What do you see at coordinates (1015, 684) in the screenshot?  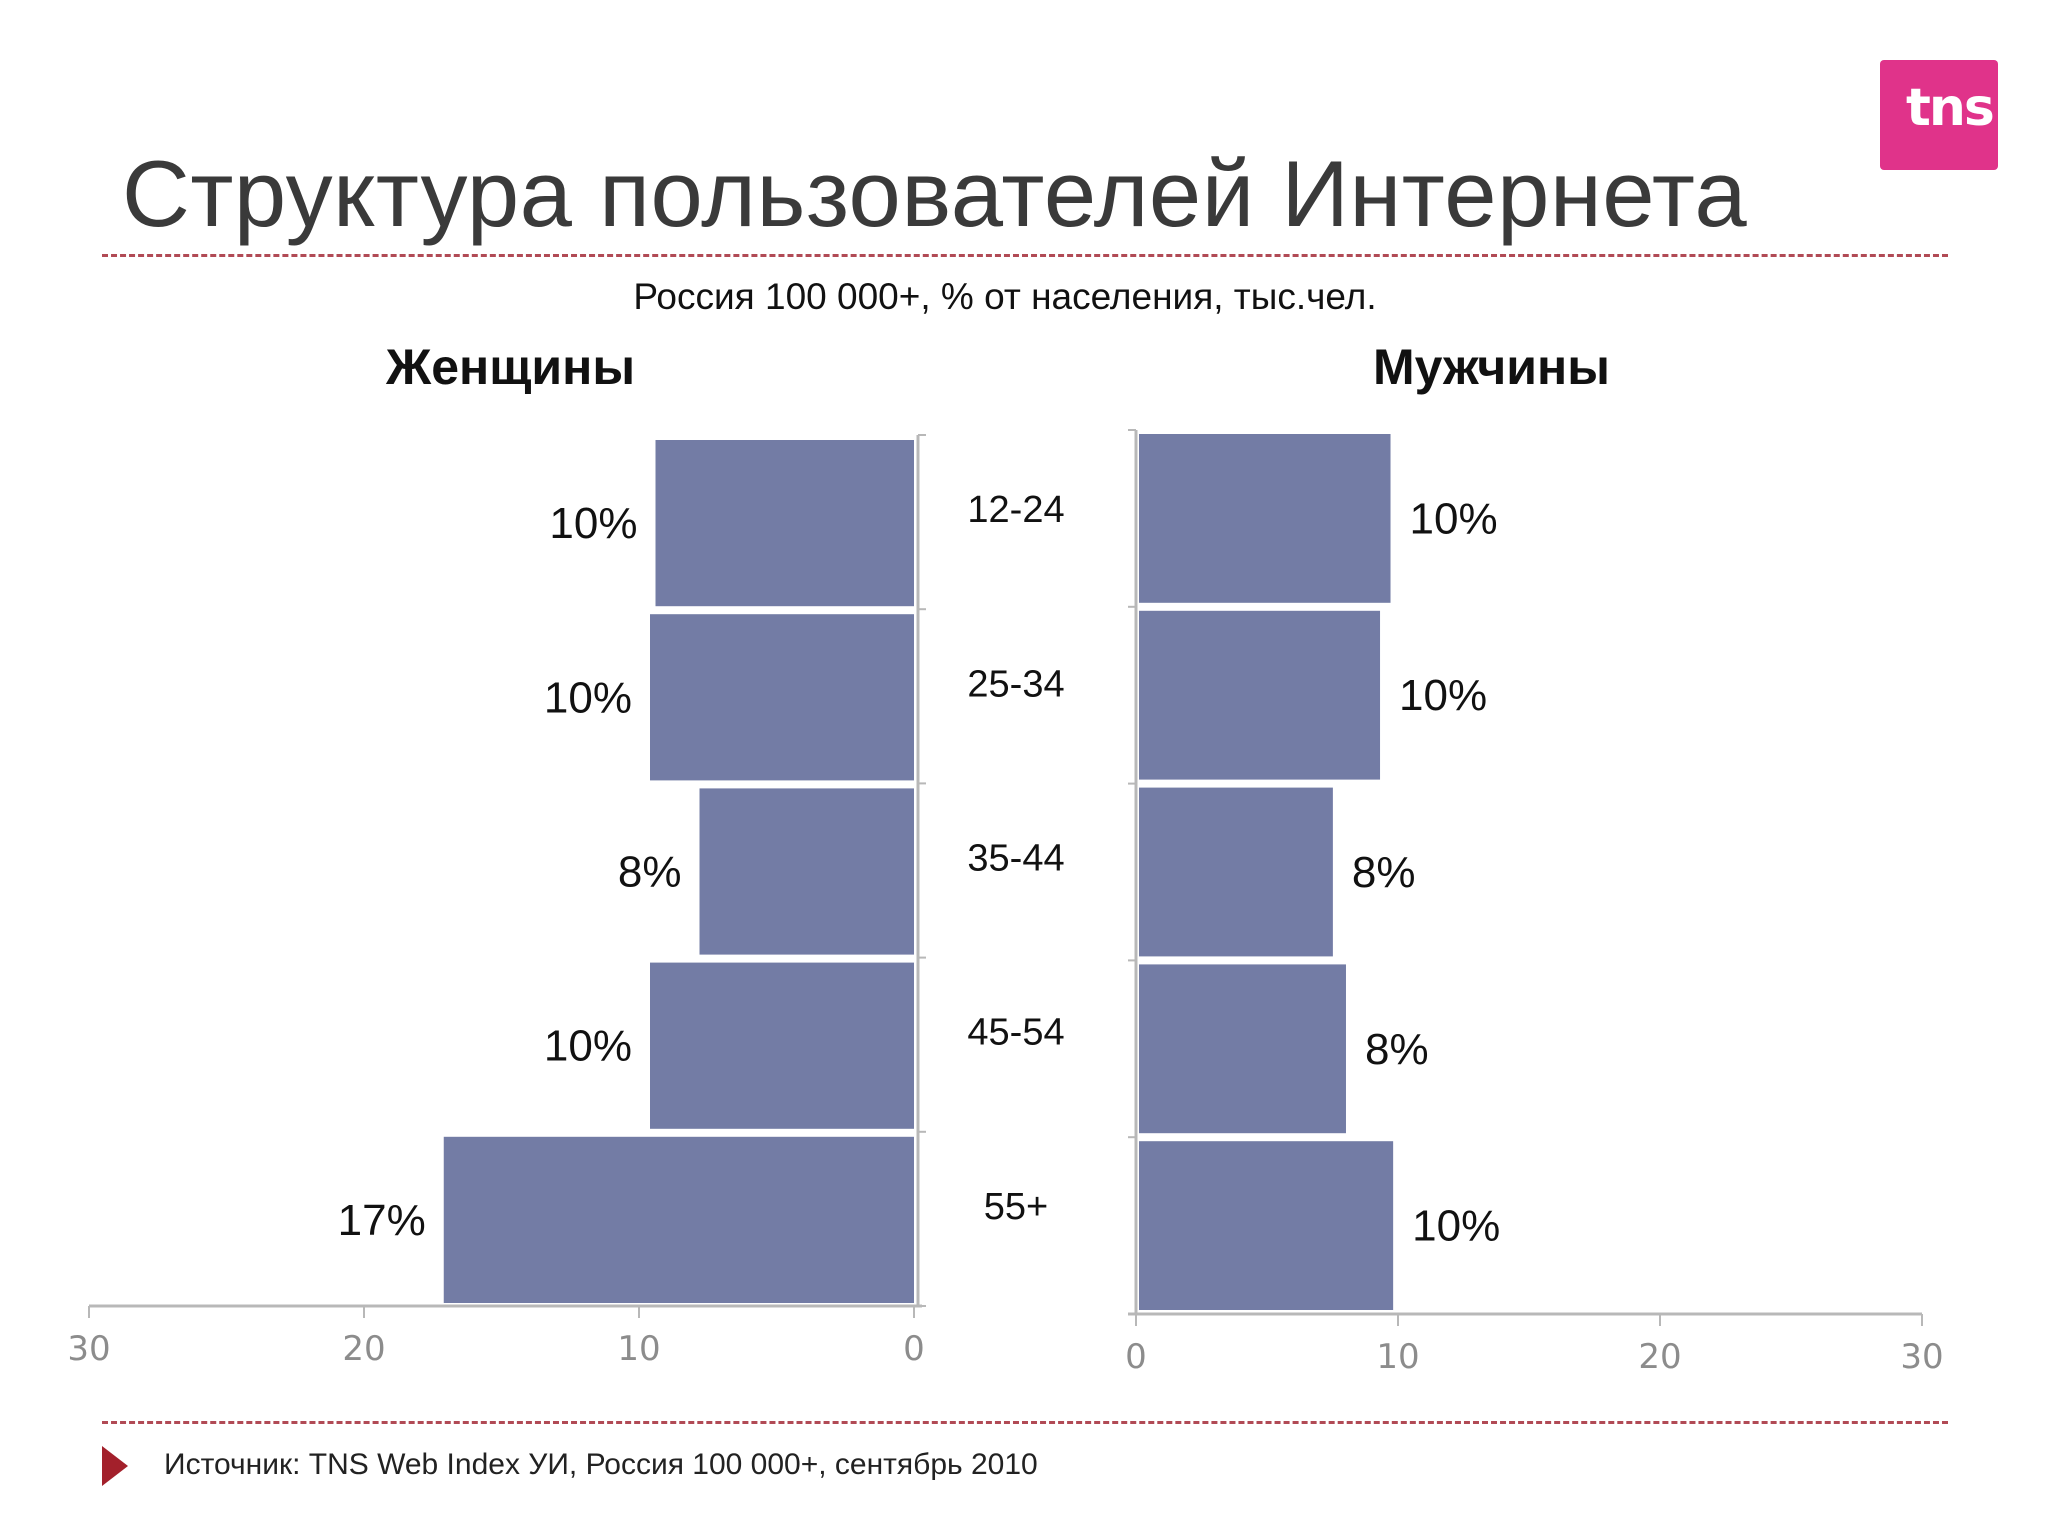 I see `age-group-label: 25-34` at bounding box center [1015, 684].